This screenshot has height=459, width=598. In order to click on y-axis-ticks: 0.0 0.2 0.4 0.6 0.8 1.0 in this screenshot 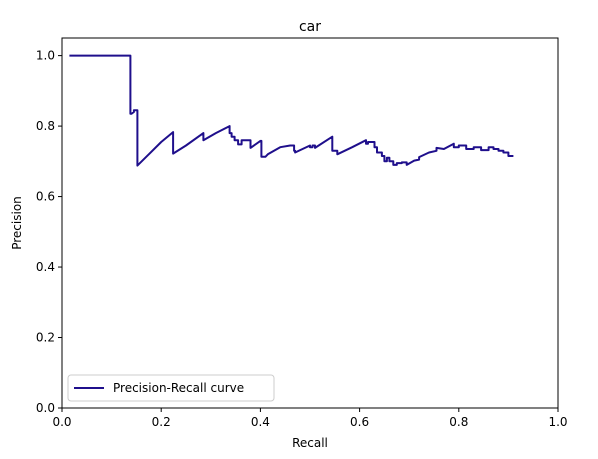, I will do `click(49, 232)`.